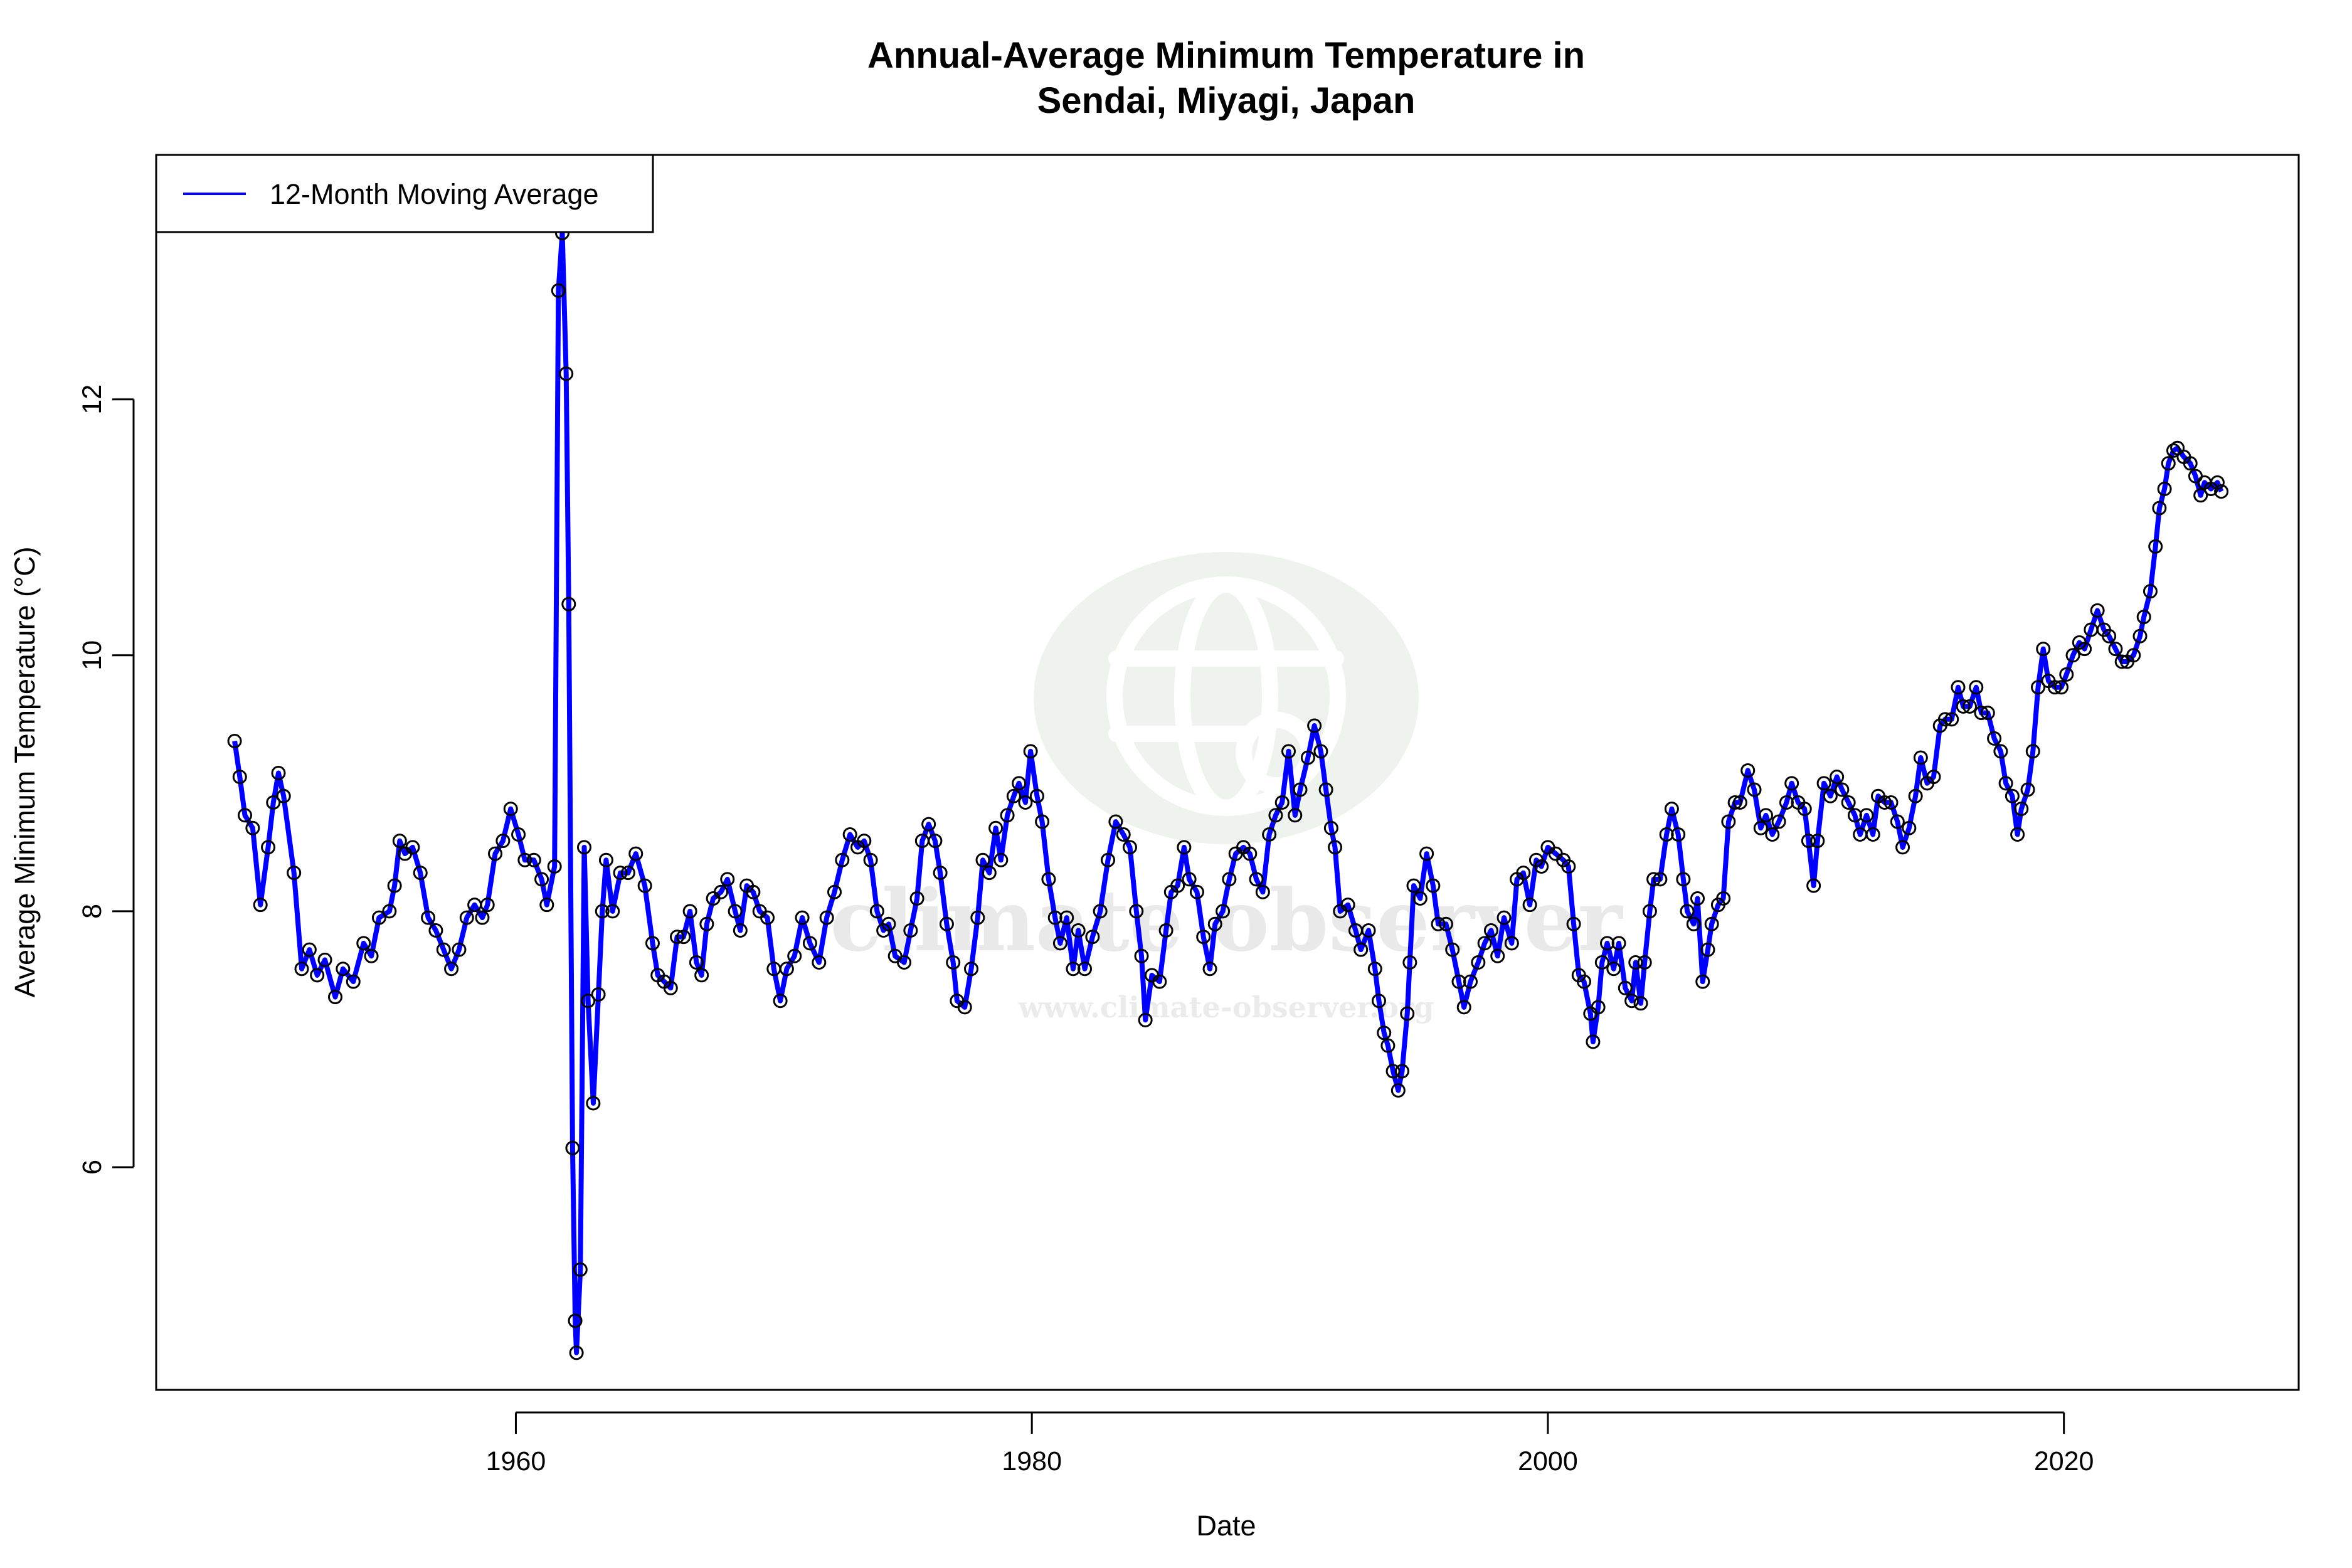 Image resolution: width=2352 pixels, height=1568 pixels. Describe the element at coordinates (516, 1461) in the screenshot. I see `x-tick-label: 1960` at that location.